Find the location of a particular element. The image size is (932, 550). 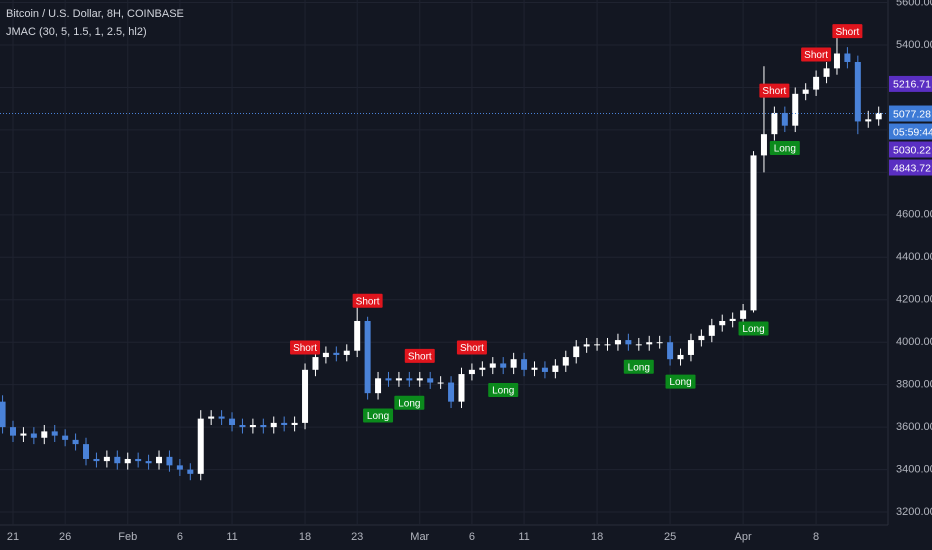

x-tick-label: Mar is located at coordinates (419, 537).